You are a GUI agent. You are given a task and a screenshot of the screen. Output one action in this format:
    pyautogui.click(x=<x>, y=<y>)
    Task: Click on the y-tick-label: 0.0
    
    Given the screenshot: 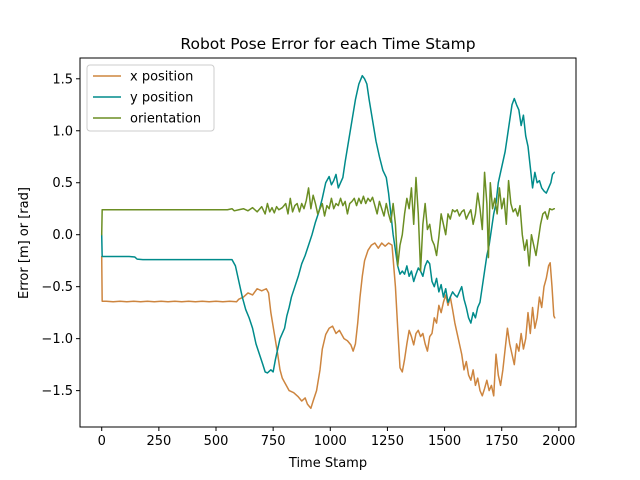 What is the action you would take?
    pyautogui.click(x=62, y=235)
    